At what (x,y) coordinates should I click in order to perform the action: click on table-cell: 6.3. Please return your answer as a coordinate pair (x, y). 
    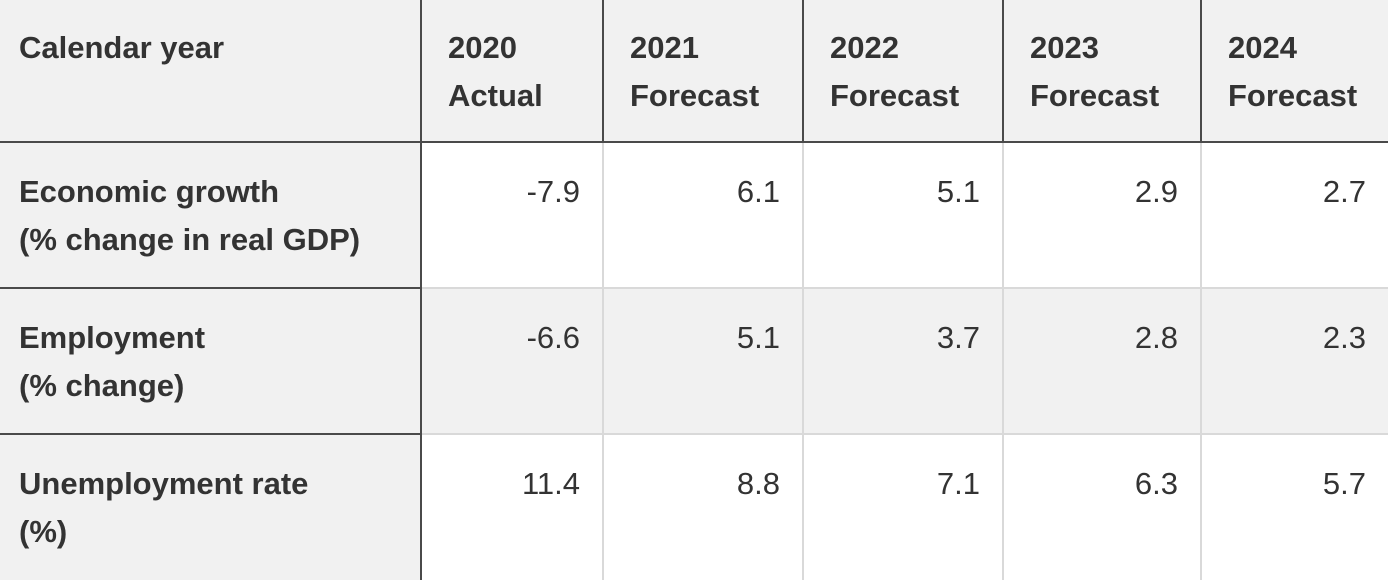
    Looking at the image, I should click on (1101, 507).